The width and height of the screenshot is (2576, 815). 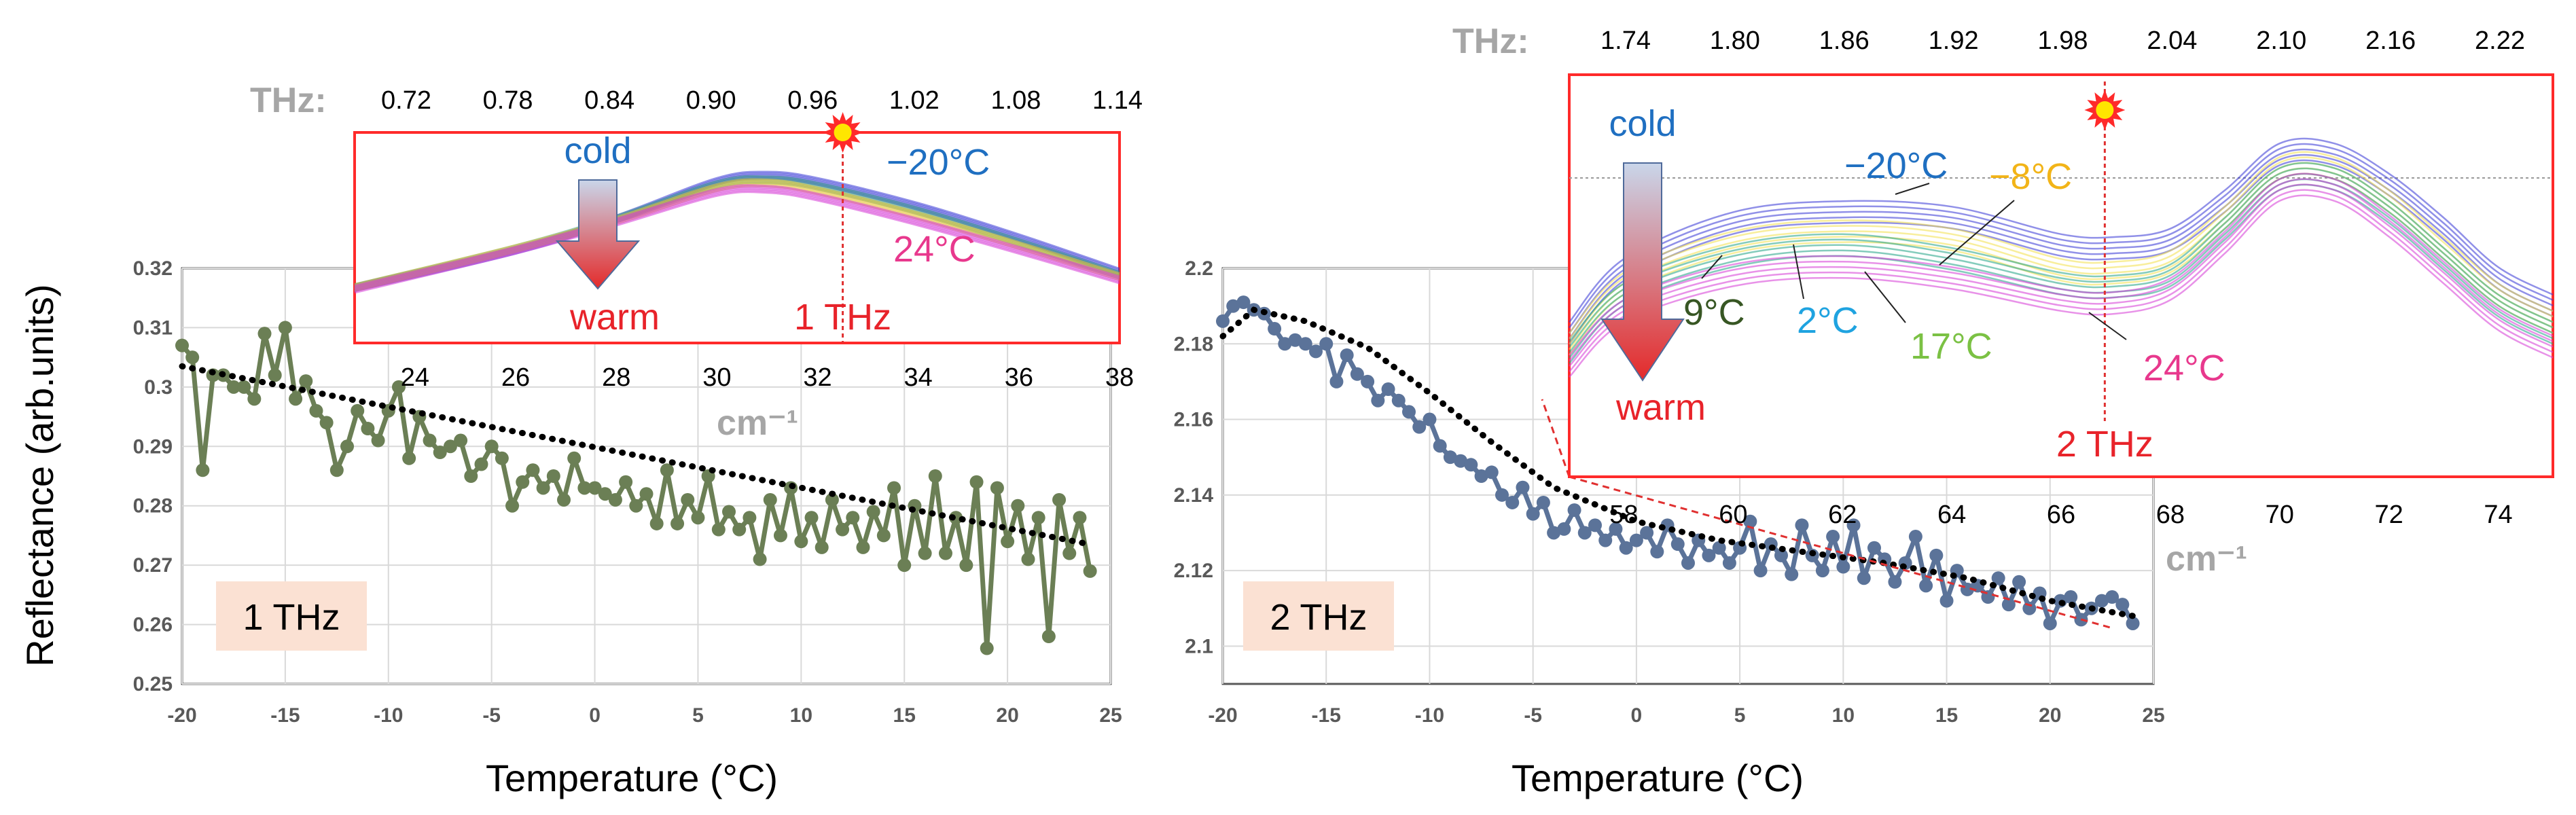 I want to click on chart-left-badge: 1 THz, so click(x=291, y=616).